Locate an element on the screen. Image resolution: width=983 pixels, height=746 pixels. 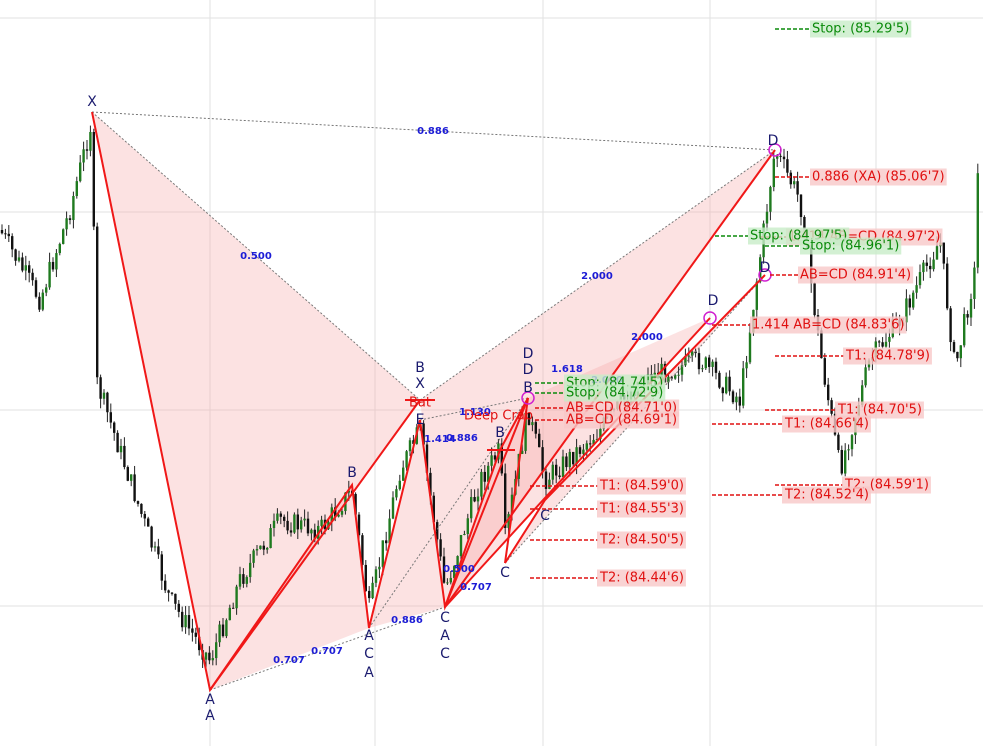
point-label: B is located at coordinates (528, 388).